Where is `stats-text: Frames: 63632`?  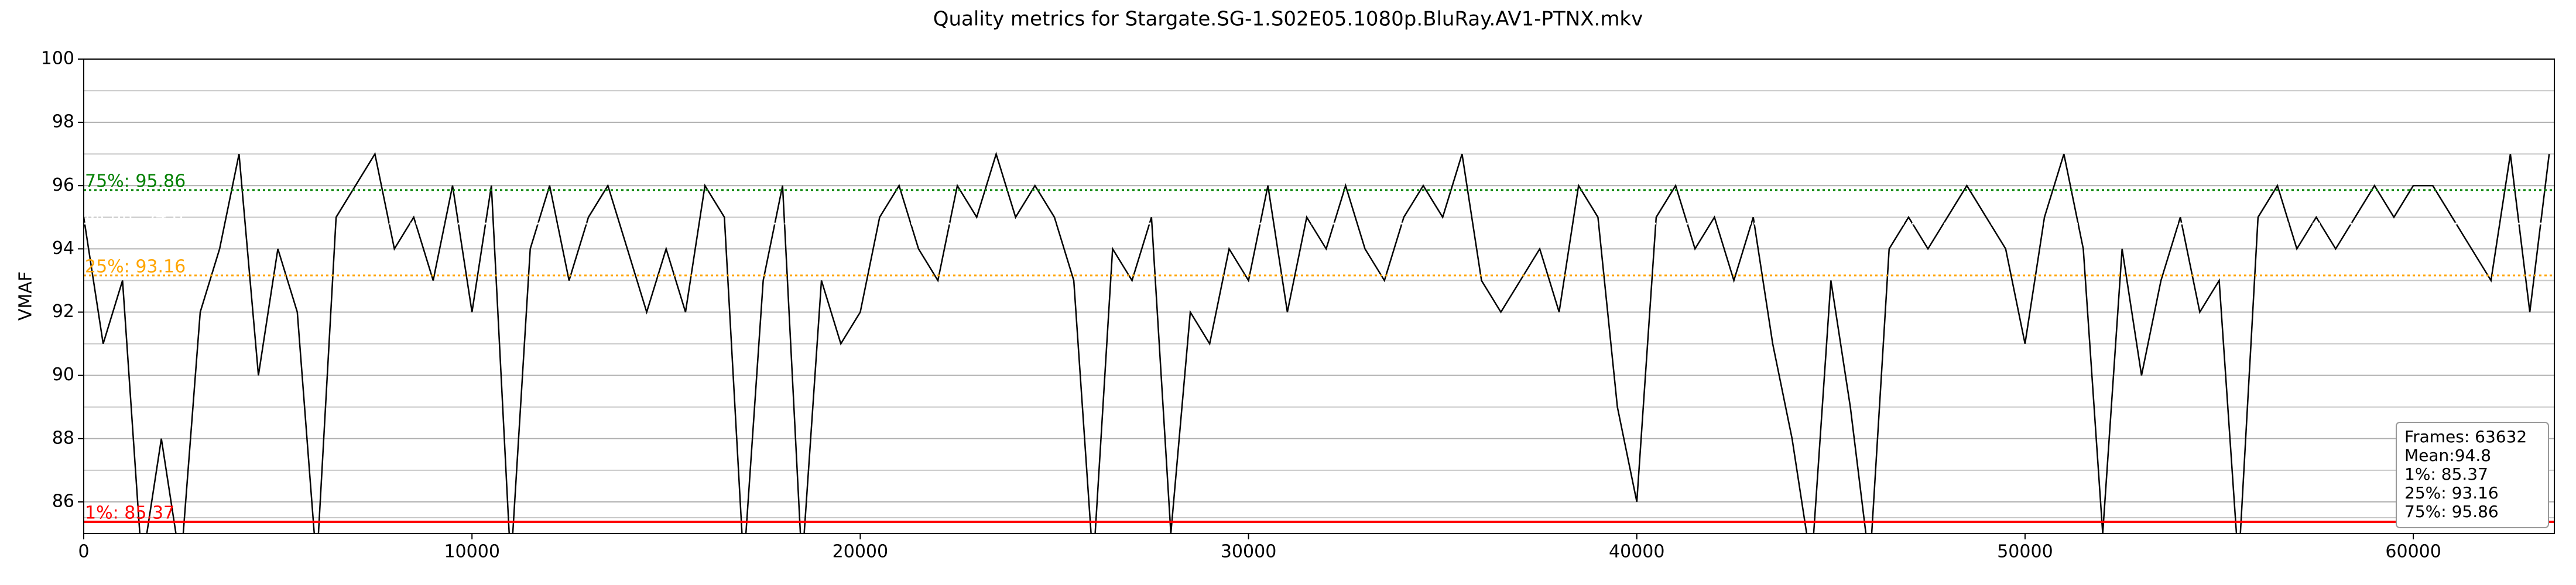 stats-text: Frames: 63632 is located at coordinates (2465, 436).